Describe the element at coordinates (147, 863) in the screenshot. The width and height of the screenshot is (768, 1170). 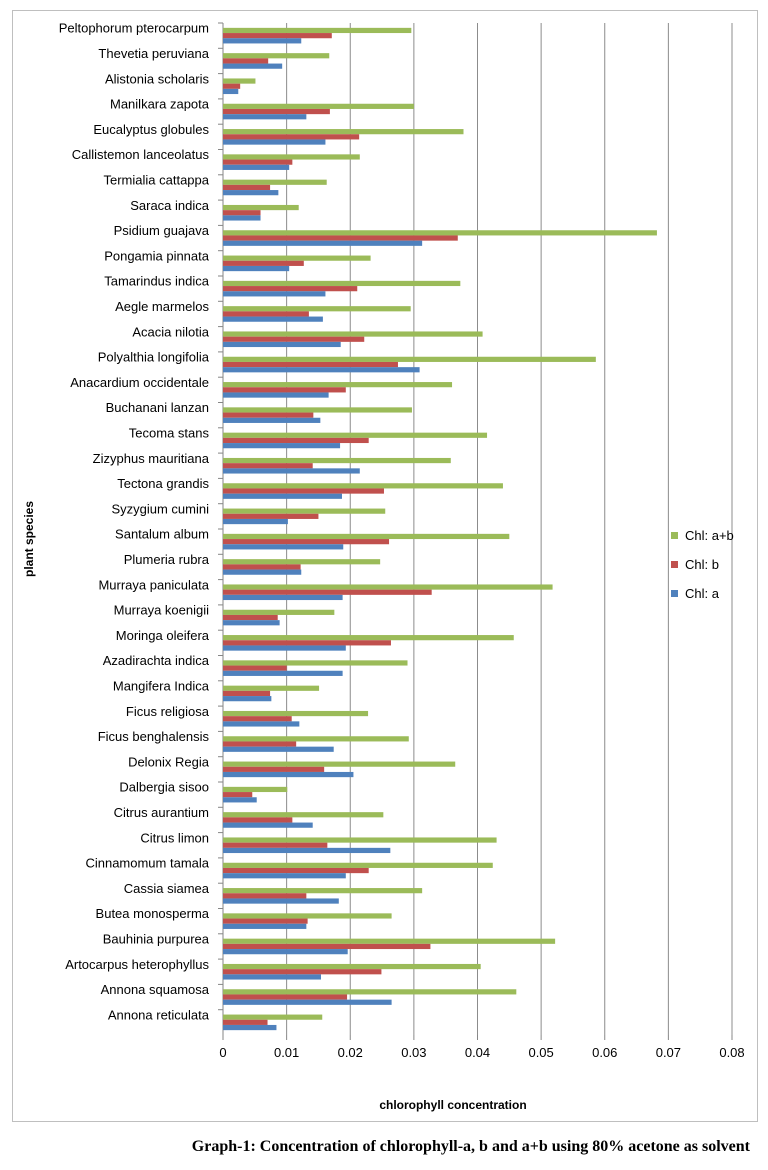
I see `category-label: Cinnamomum tamala` at that location.